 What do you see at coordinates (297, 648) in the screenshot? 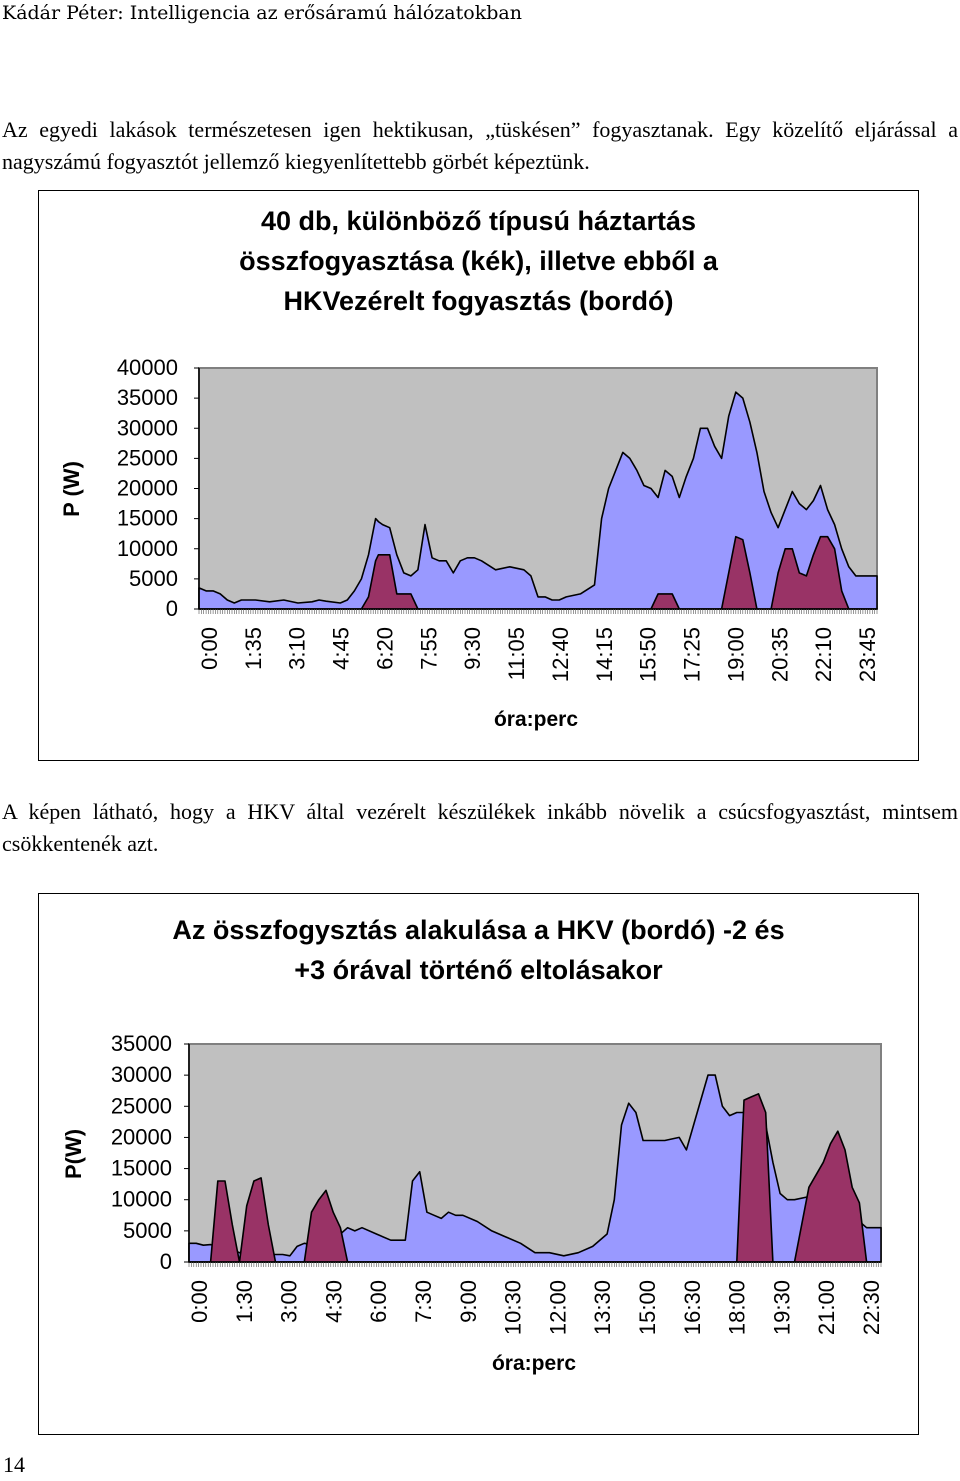
I see `x-tick-label: 3:10` at bounding box center [297, 648].